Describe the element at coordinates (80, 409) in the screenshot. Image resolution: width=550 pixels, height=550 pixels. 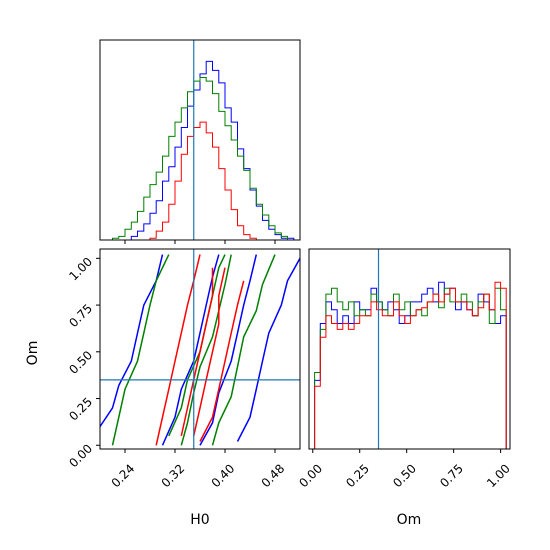
I see `om-y-tick-label-2: 0.25` at that location.